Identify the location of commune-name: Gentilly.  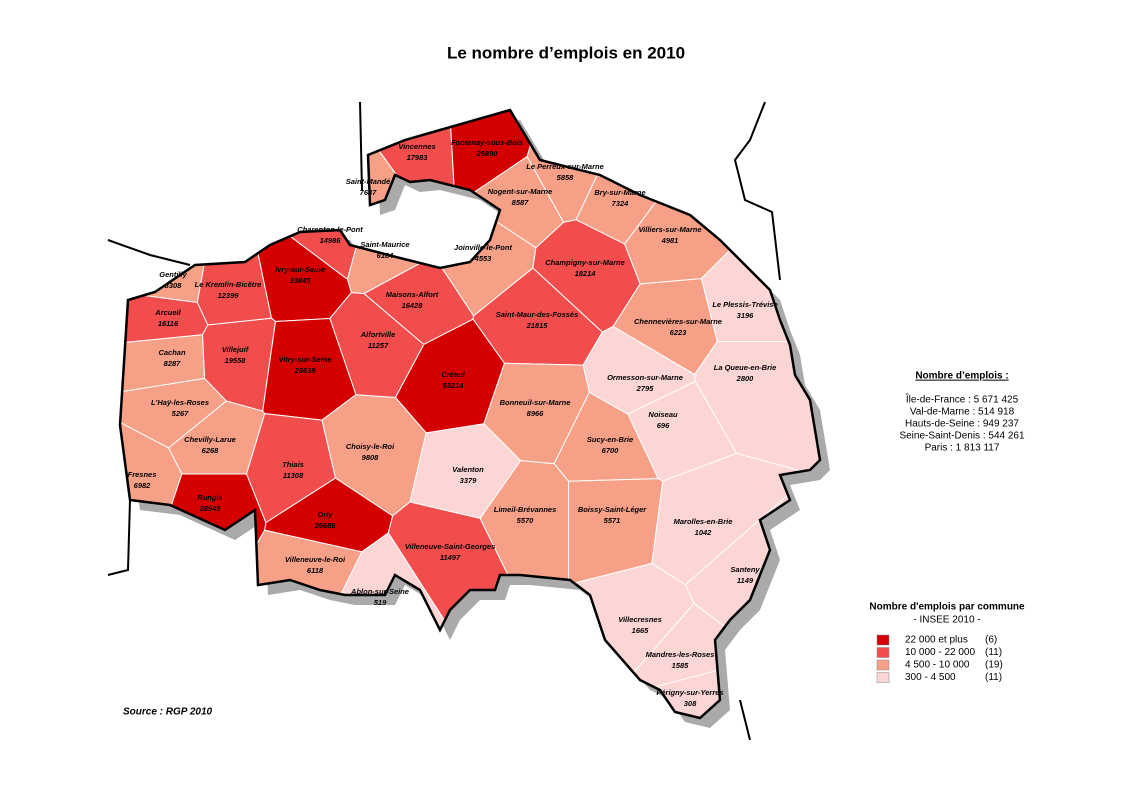
(173, 274).